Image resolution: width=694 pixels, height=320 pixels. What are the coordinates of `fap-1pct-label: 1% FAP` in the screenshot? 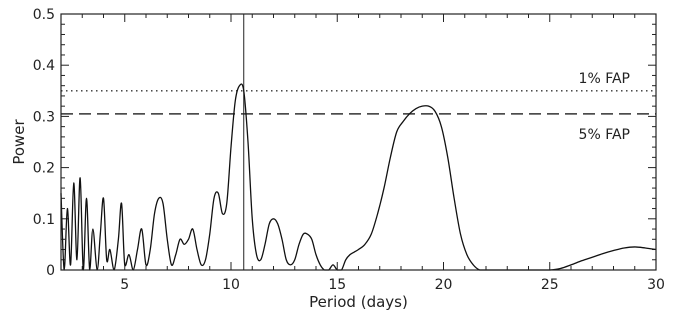 It's located at (604, 79).